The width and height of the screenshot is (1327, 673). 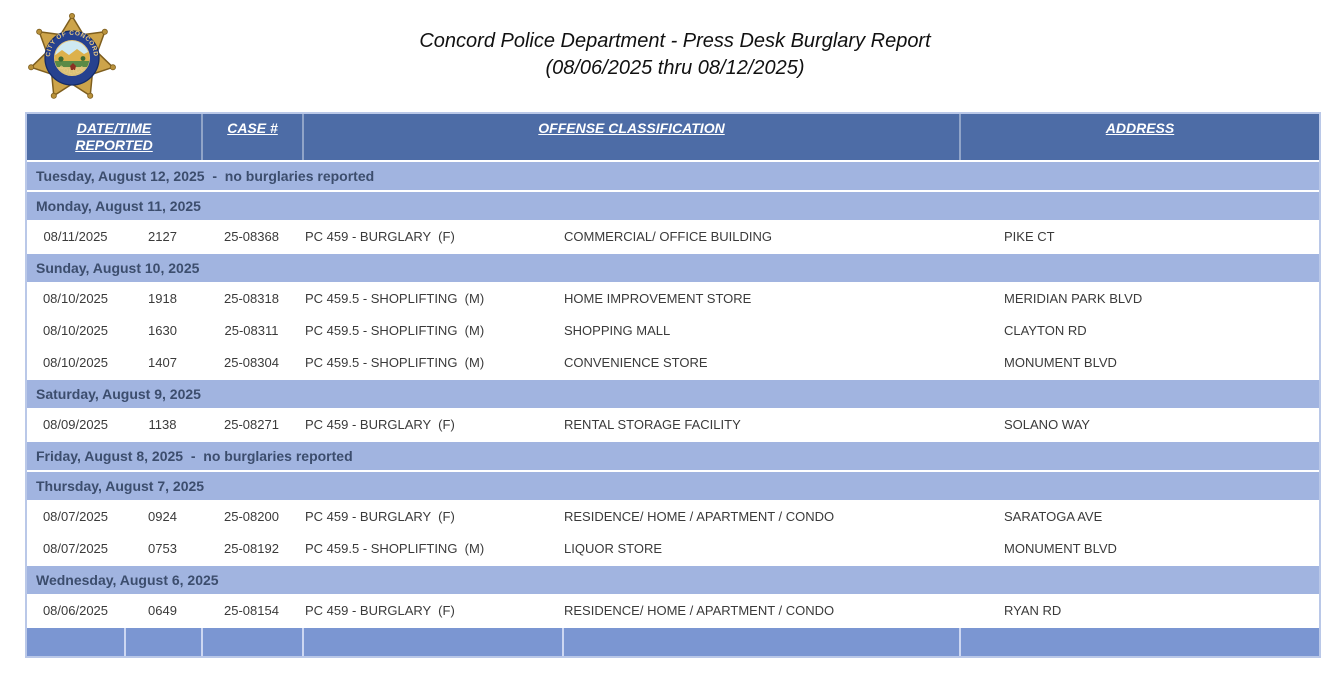 What do you see at coordinates (1033, 610) in the screenshot?
I see `cell-address: RYAN RD` at bounding box center [1033, 610].